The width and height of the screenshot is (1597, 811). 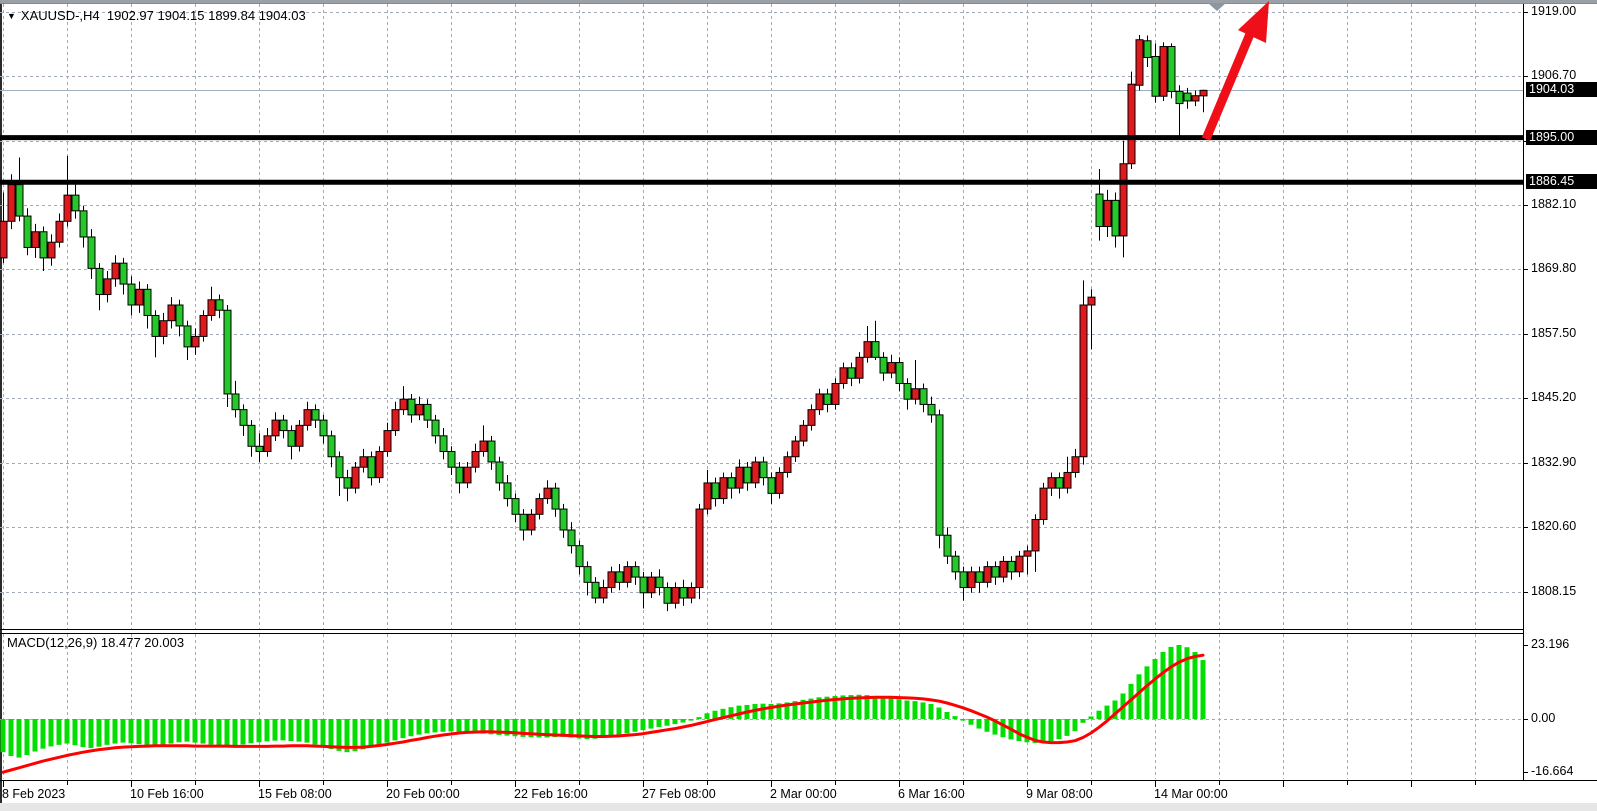 What do you see at coordinates (603, 713) in the screenshot?
I see `macd-signal-line` at bounding box center [603, 713].